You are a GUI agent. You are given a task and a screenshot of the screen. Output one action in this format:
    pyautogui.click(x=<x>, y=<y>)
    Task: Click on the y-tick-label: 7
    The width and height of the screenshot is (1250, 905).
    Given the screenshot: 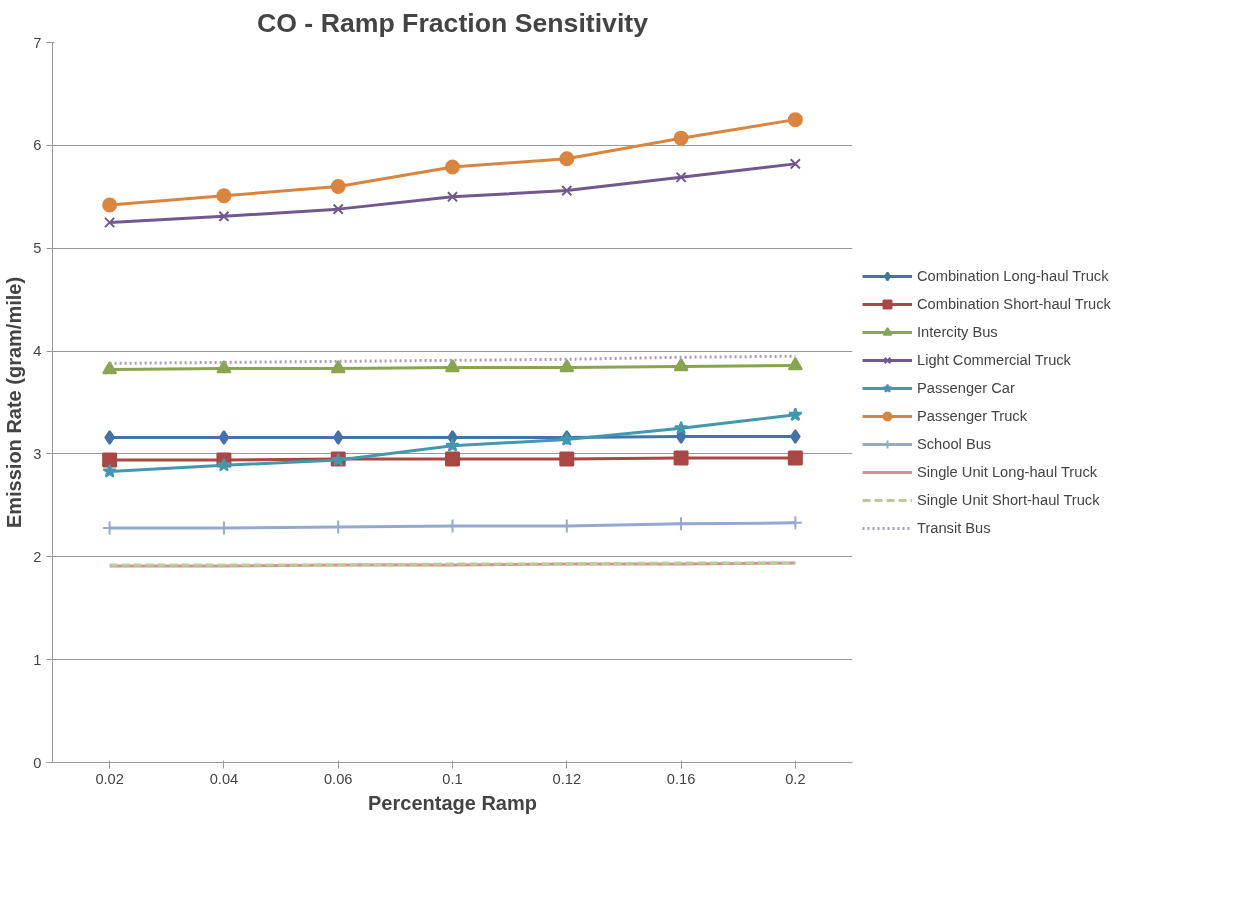 What is the action you would take?
    pyautogui.click(x=37, y=42)
    